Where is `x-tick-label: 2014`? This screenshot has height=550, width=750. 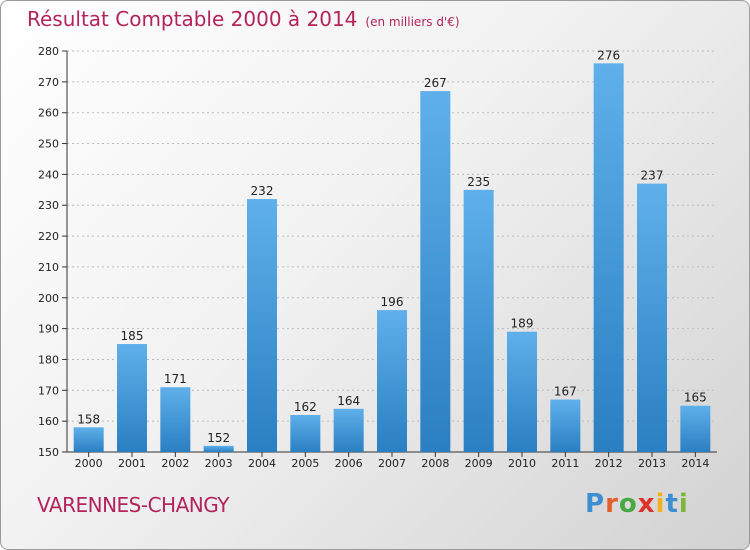 x-tick-label: 2014 is located at coordinates (695, 463).